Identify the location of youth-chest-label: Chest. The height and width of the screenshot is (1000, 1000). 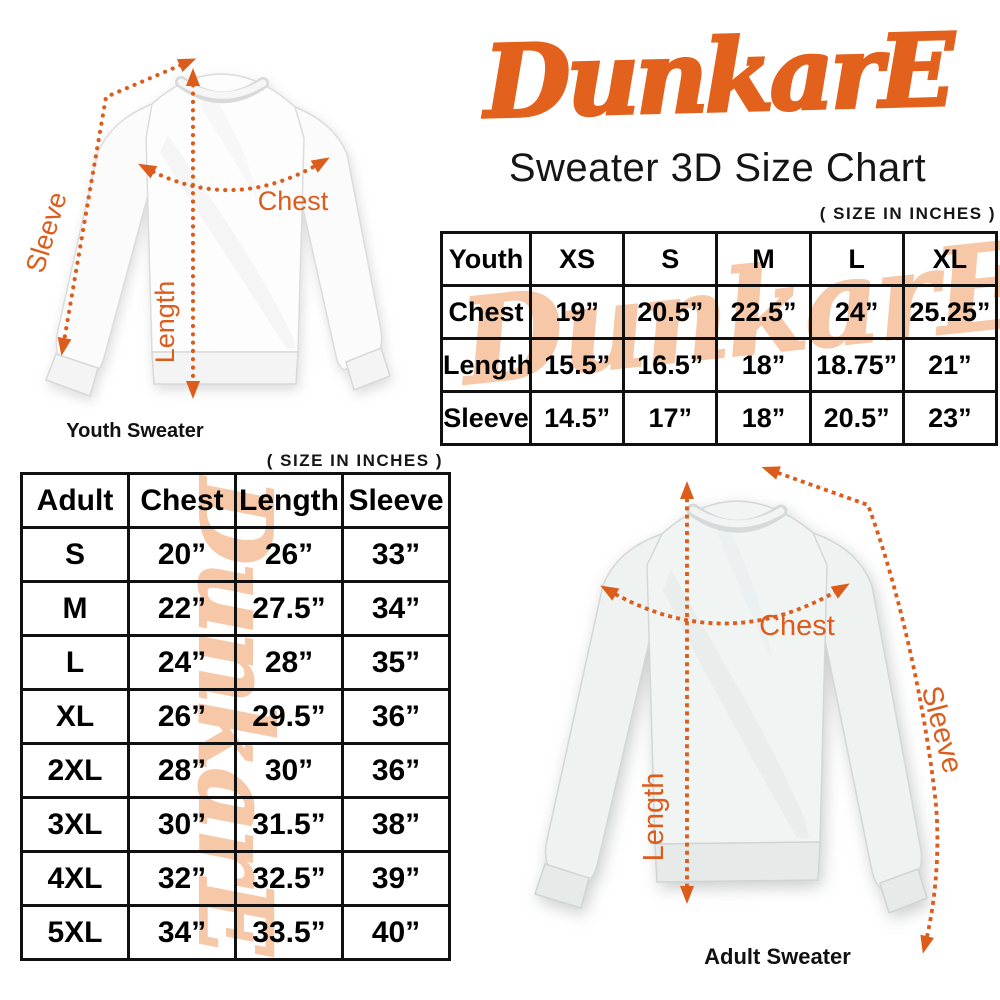
(293, 201).